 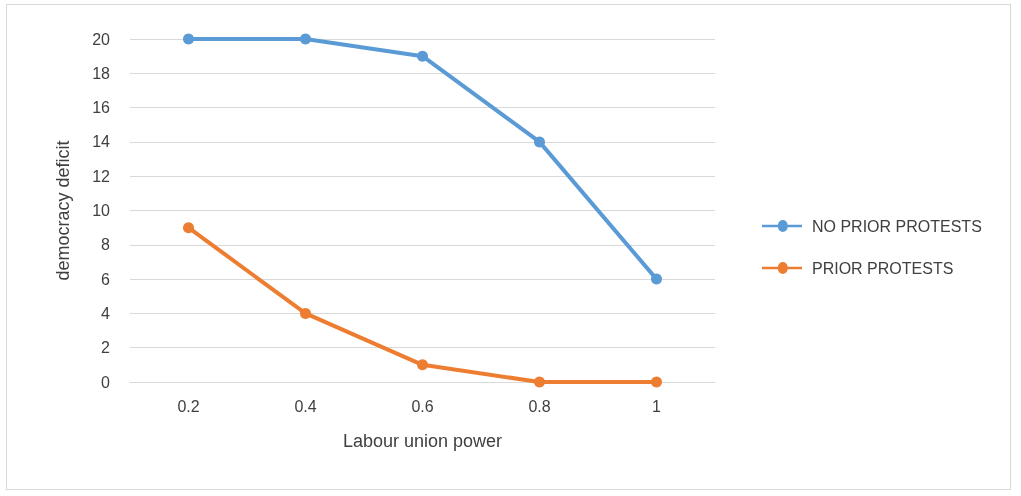 I want to click on y-tick-label: 12, so click(x=101, y=176).